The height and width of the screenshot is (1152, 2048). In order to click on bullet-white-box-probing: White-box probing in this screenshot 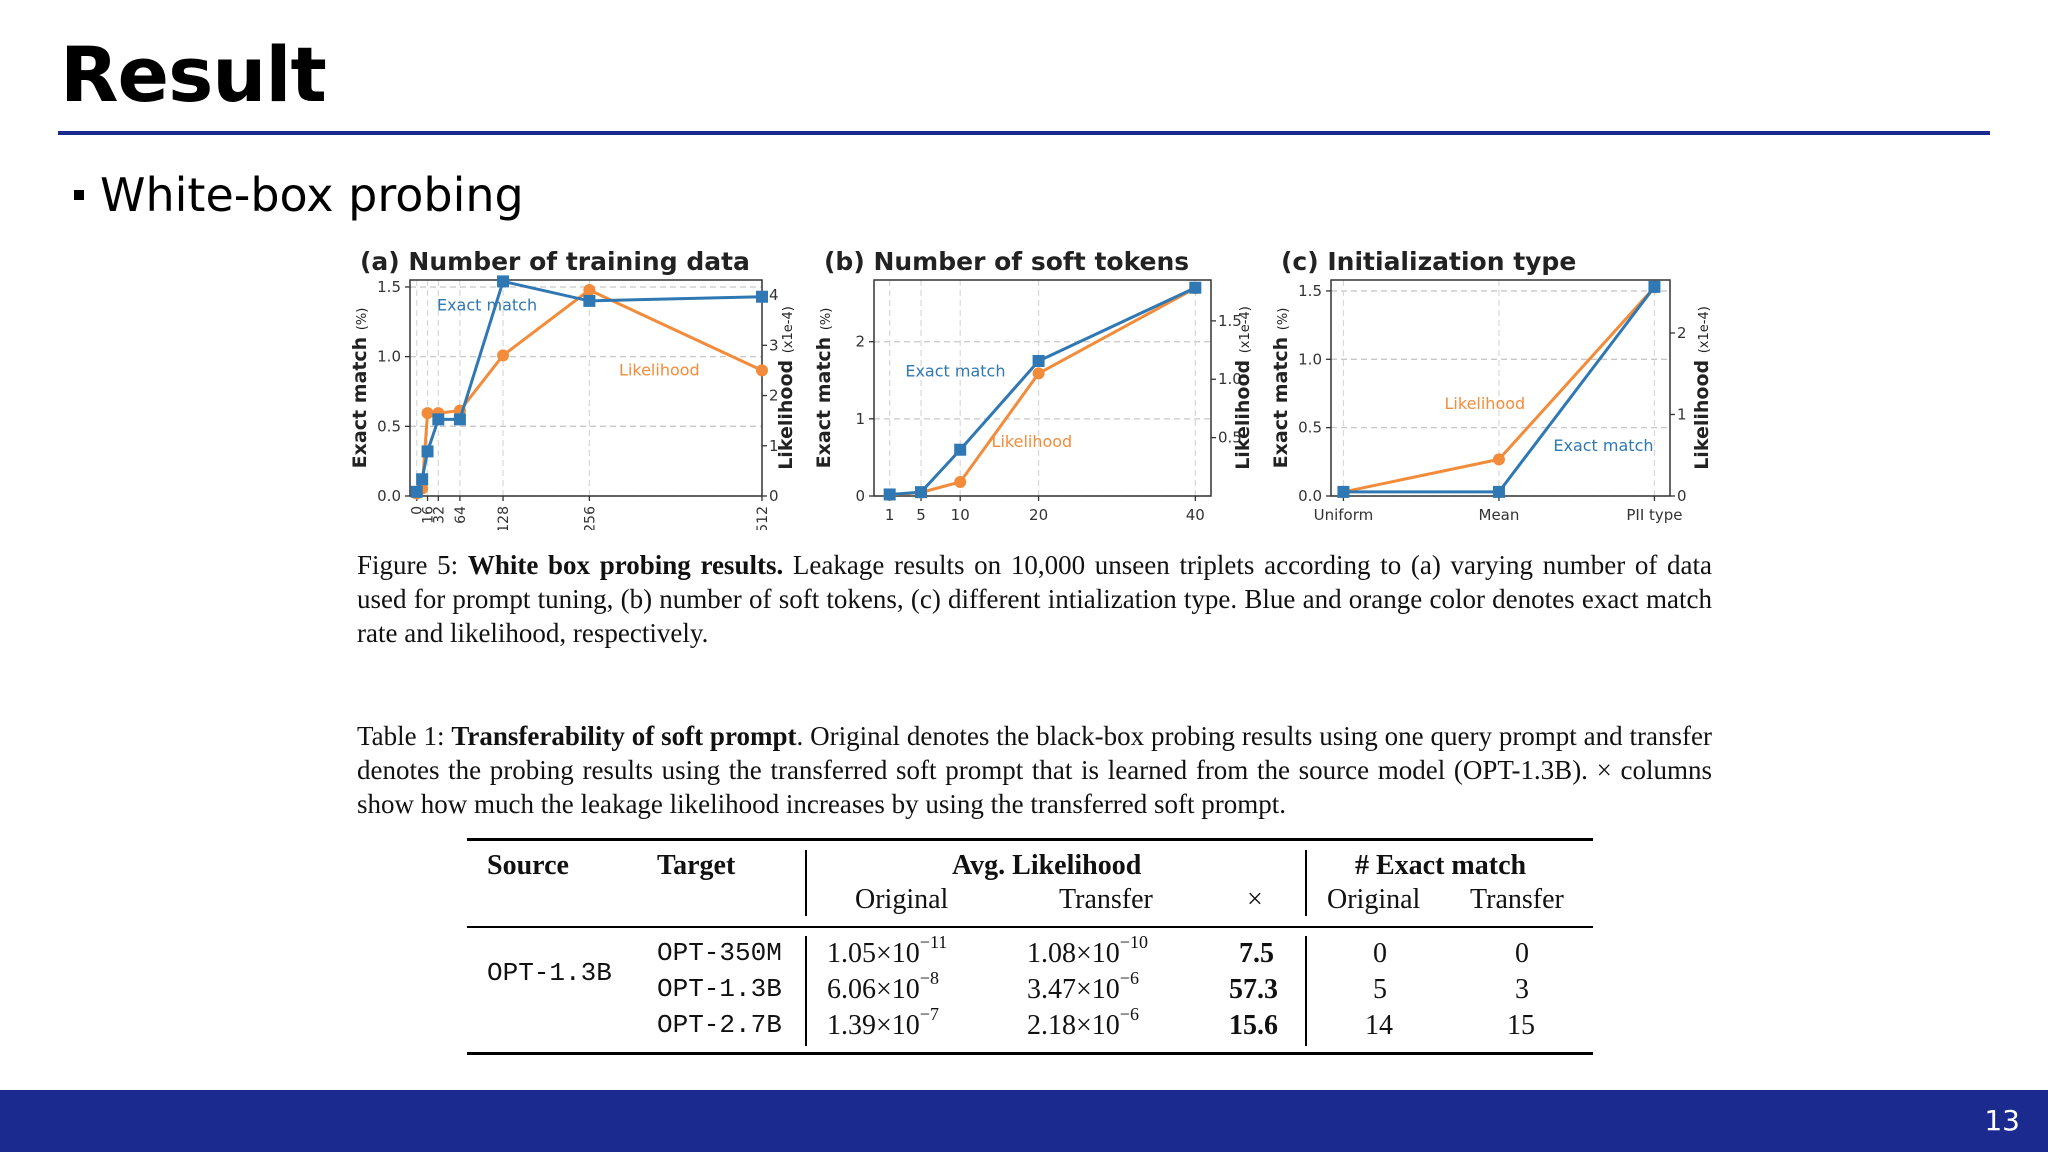, I will do `click(299, 195)`.